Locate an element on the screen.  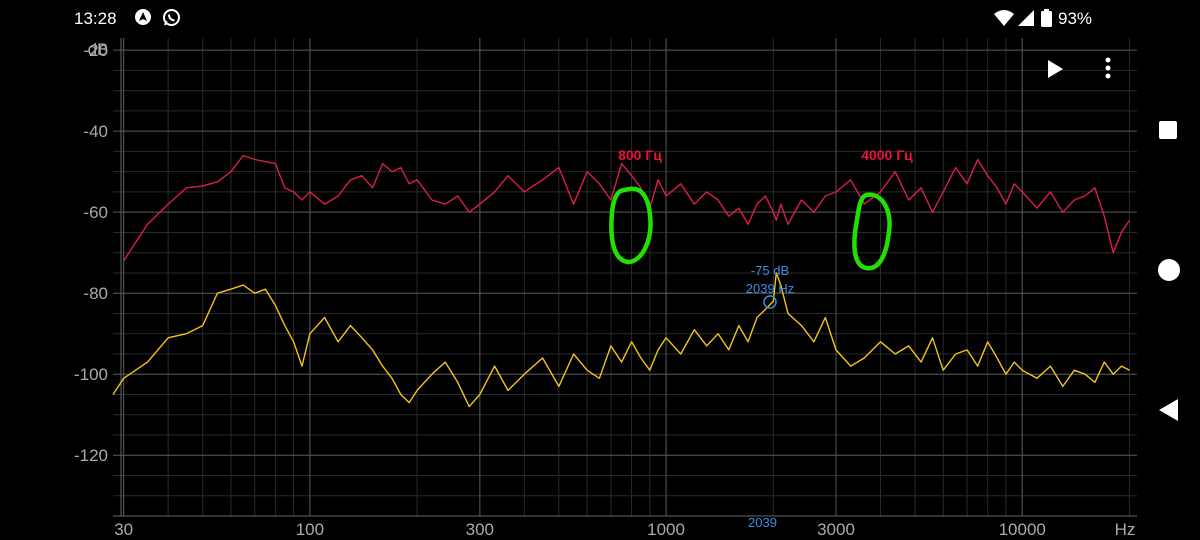
y-tick-label: -80 is located at coordinates (95, 293).